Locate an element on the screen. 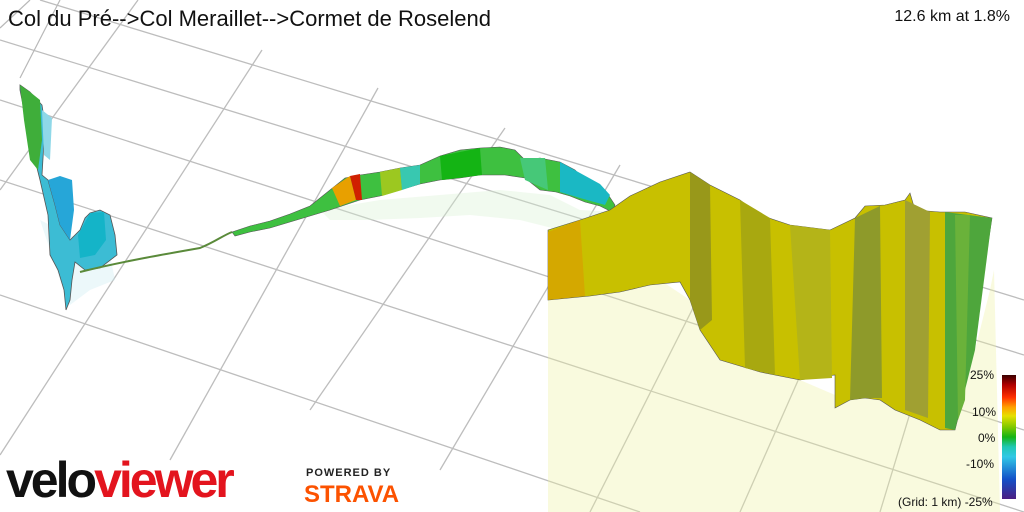  profile-segment-start is located at coordinates (59, 155).